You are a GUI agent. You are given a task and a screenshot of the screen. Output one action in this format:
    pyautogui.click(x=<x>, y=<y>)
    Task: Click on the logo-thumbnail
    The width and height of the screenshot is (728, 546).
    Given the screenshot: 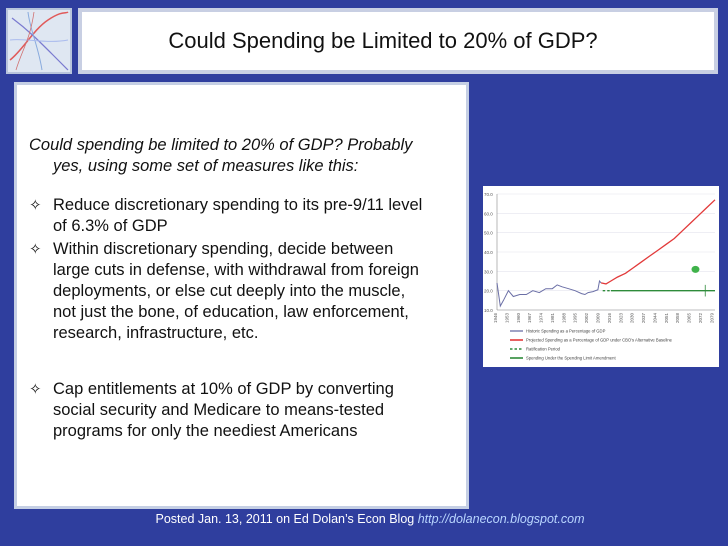 What is the action you would take?
    pyautogui.click(x=39, y=41)
    